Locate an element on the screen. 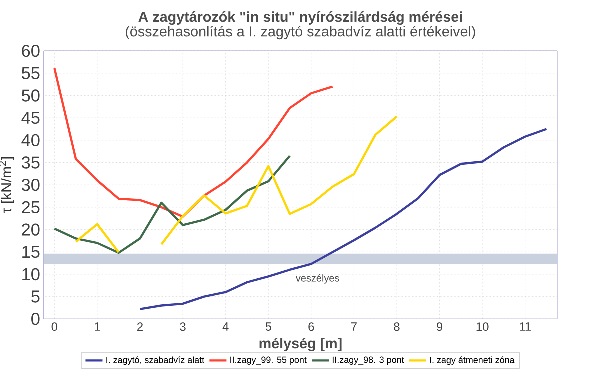 This screenshot has width=600, height=377. x-tick-label: 5 is located at coordinates (269, 326).